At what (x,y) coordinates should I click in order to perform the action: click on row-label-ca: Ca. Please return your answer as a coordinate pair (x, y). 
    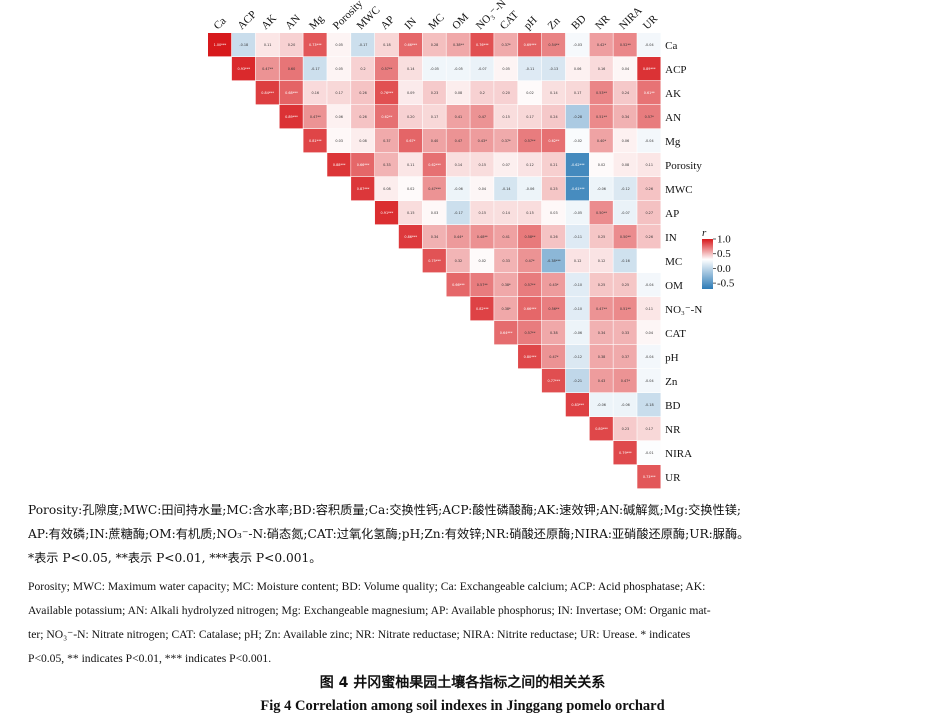
    Looking at the image, I should click on (671, 46).